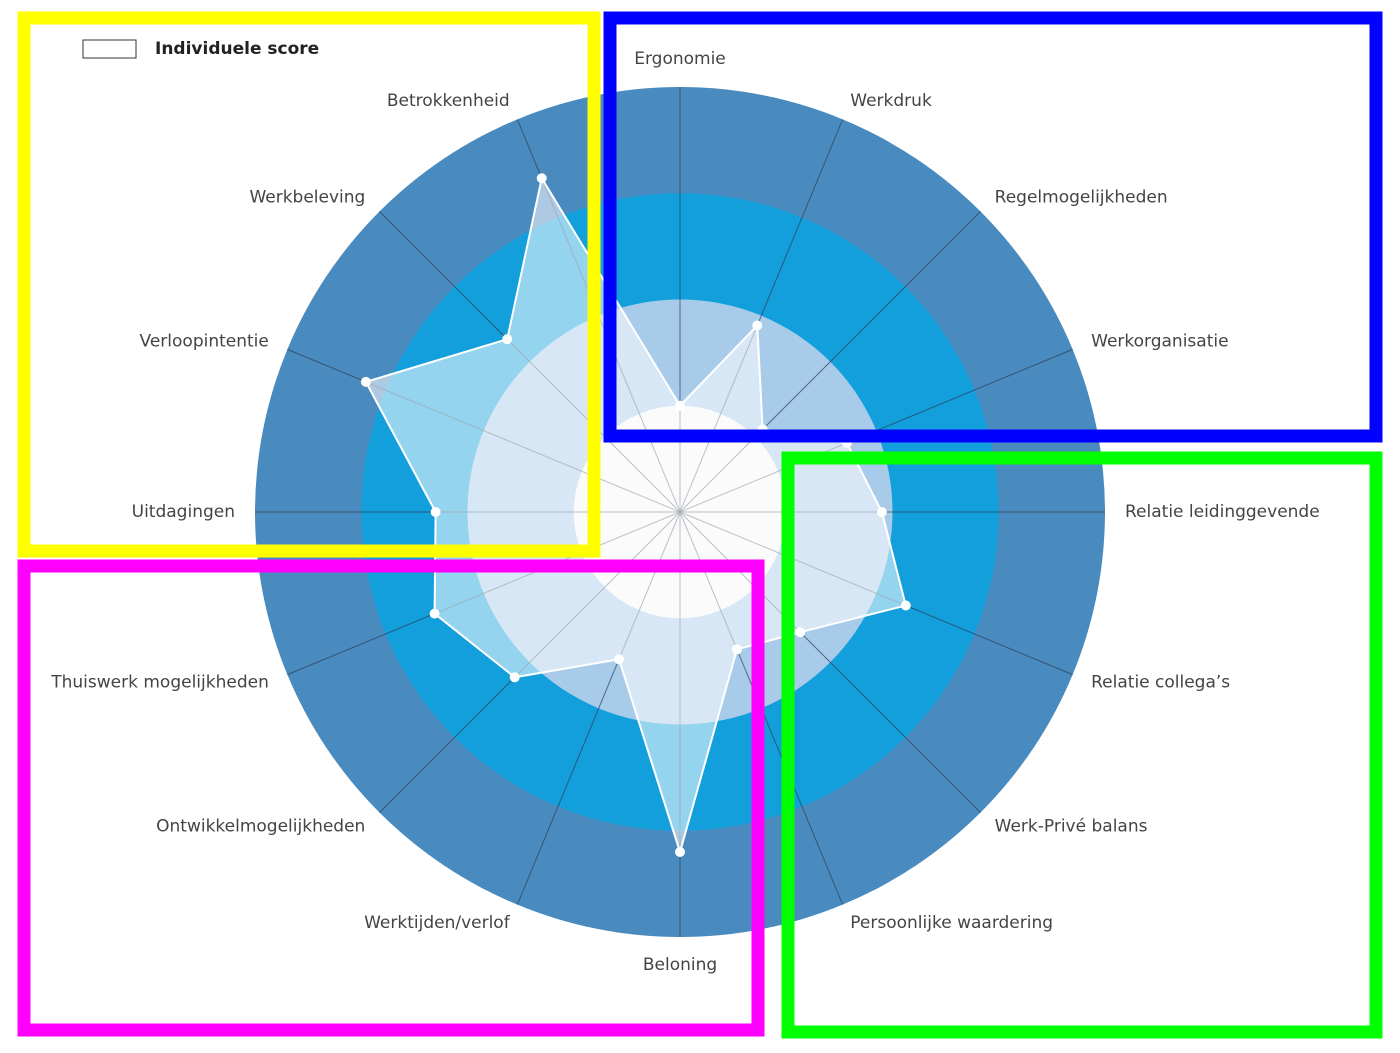 The image size is (1400, 1053). Describe the element at coordinates (448, 101) in the screenshot. I see `axis-label: Betrokkenheid` at that location.